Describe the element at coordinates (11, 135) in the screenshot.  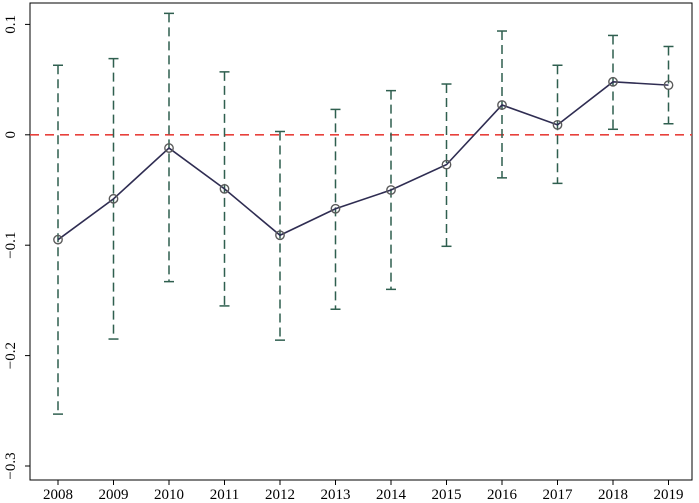
I see `y-tick-label: 0` at that location.